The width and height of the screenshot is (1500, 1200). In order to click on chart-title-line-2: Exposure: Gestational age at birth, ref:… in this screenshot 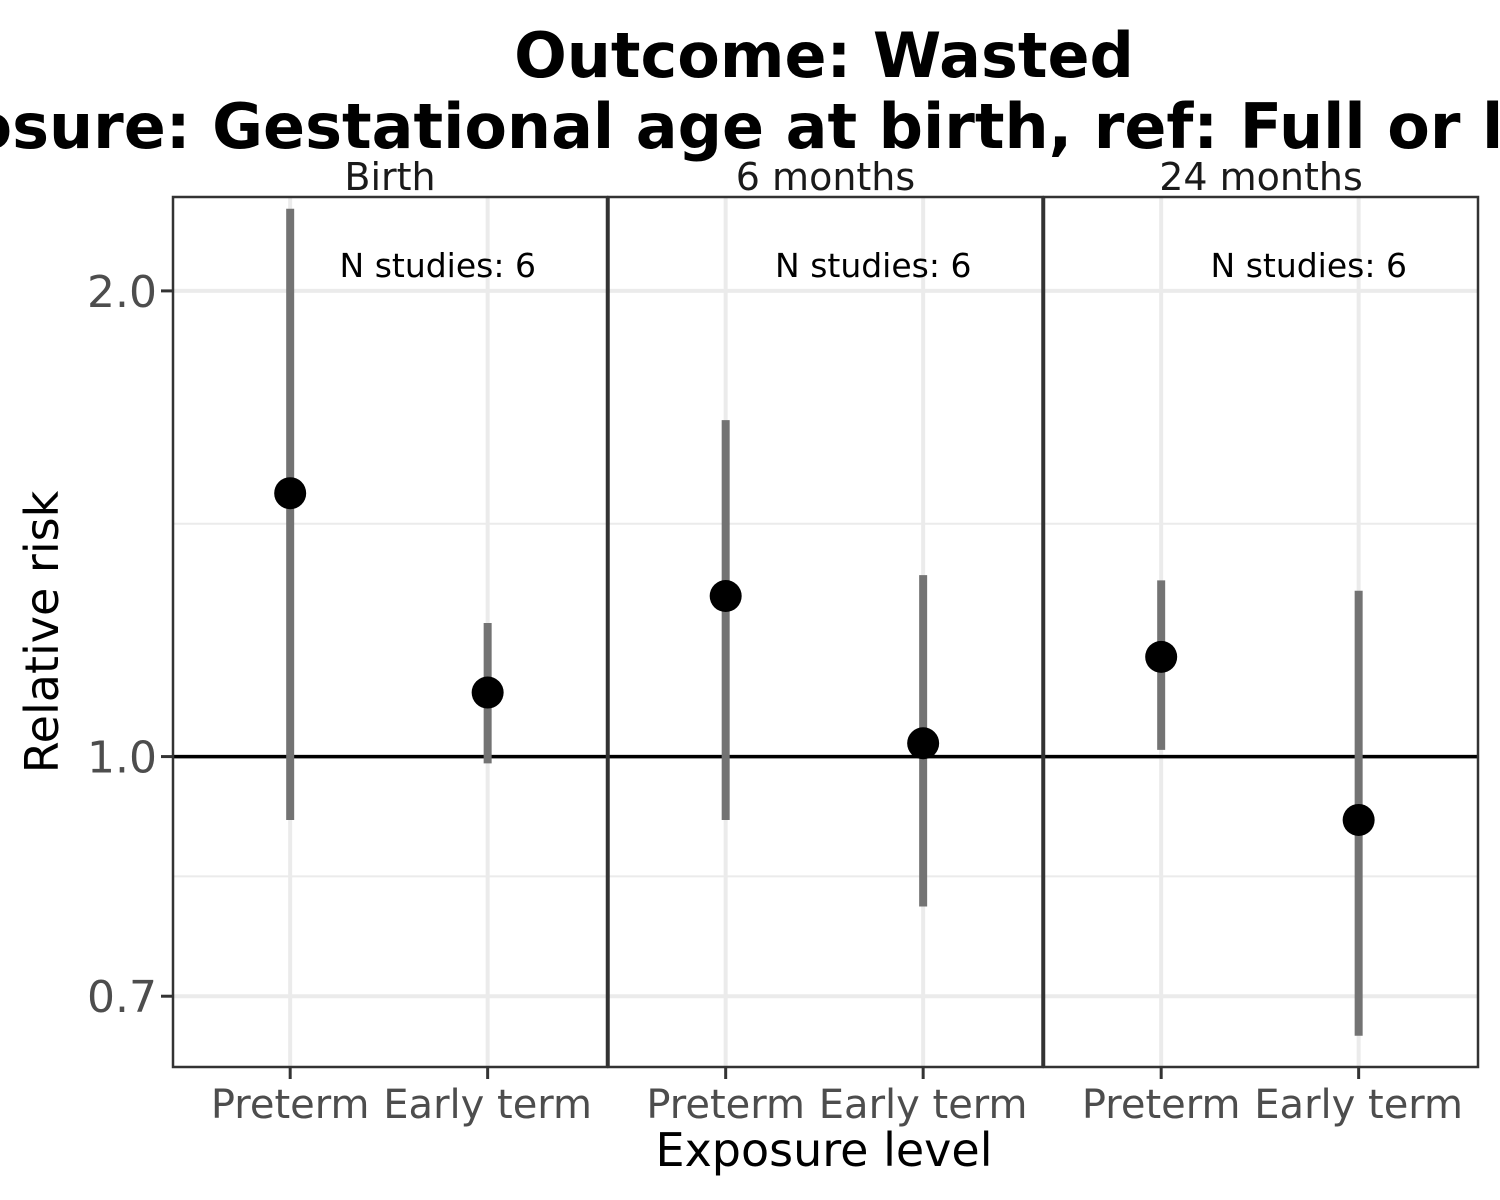, I will do `click(750, 126)`.